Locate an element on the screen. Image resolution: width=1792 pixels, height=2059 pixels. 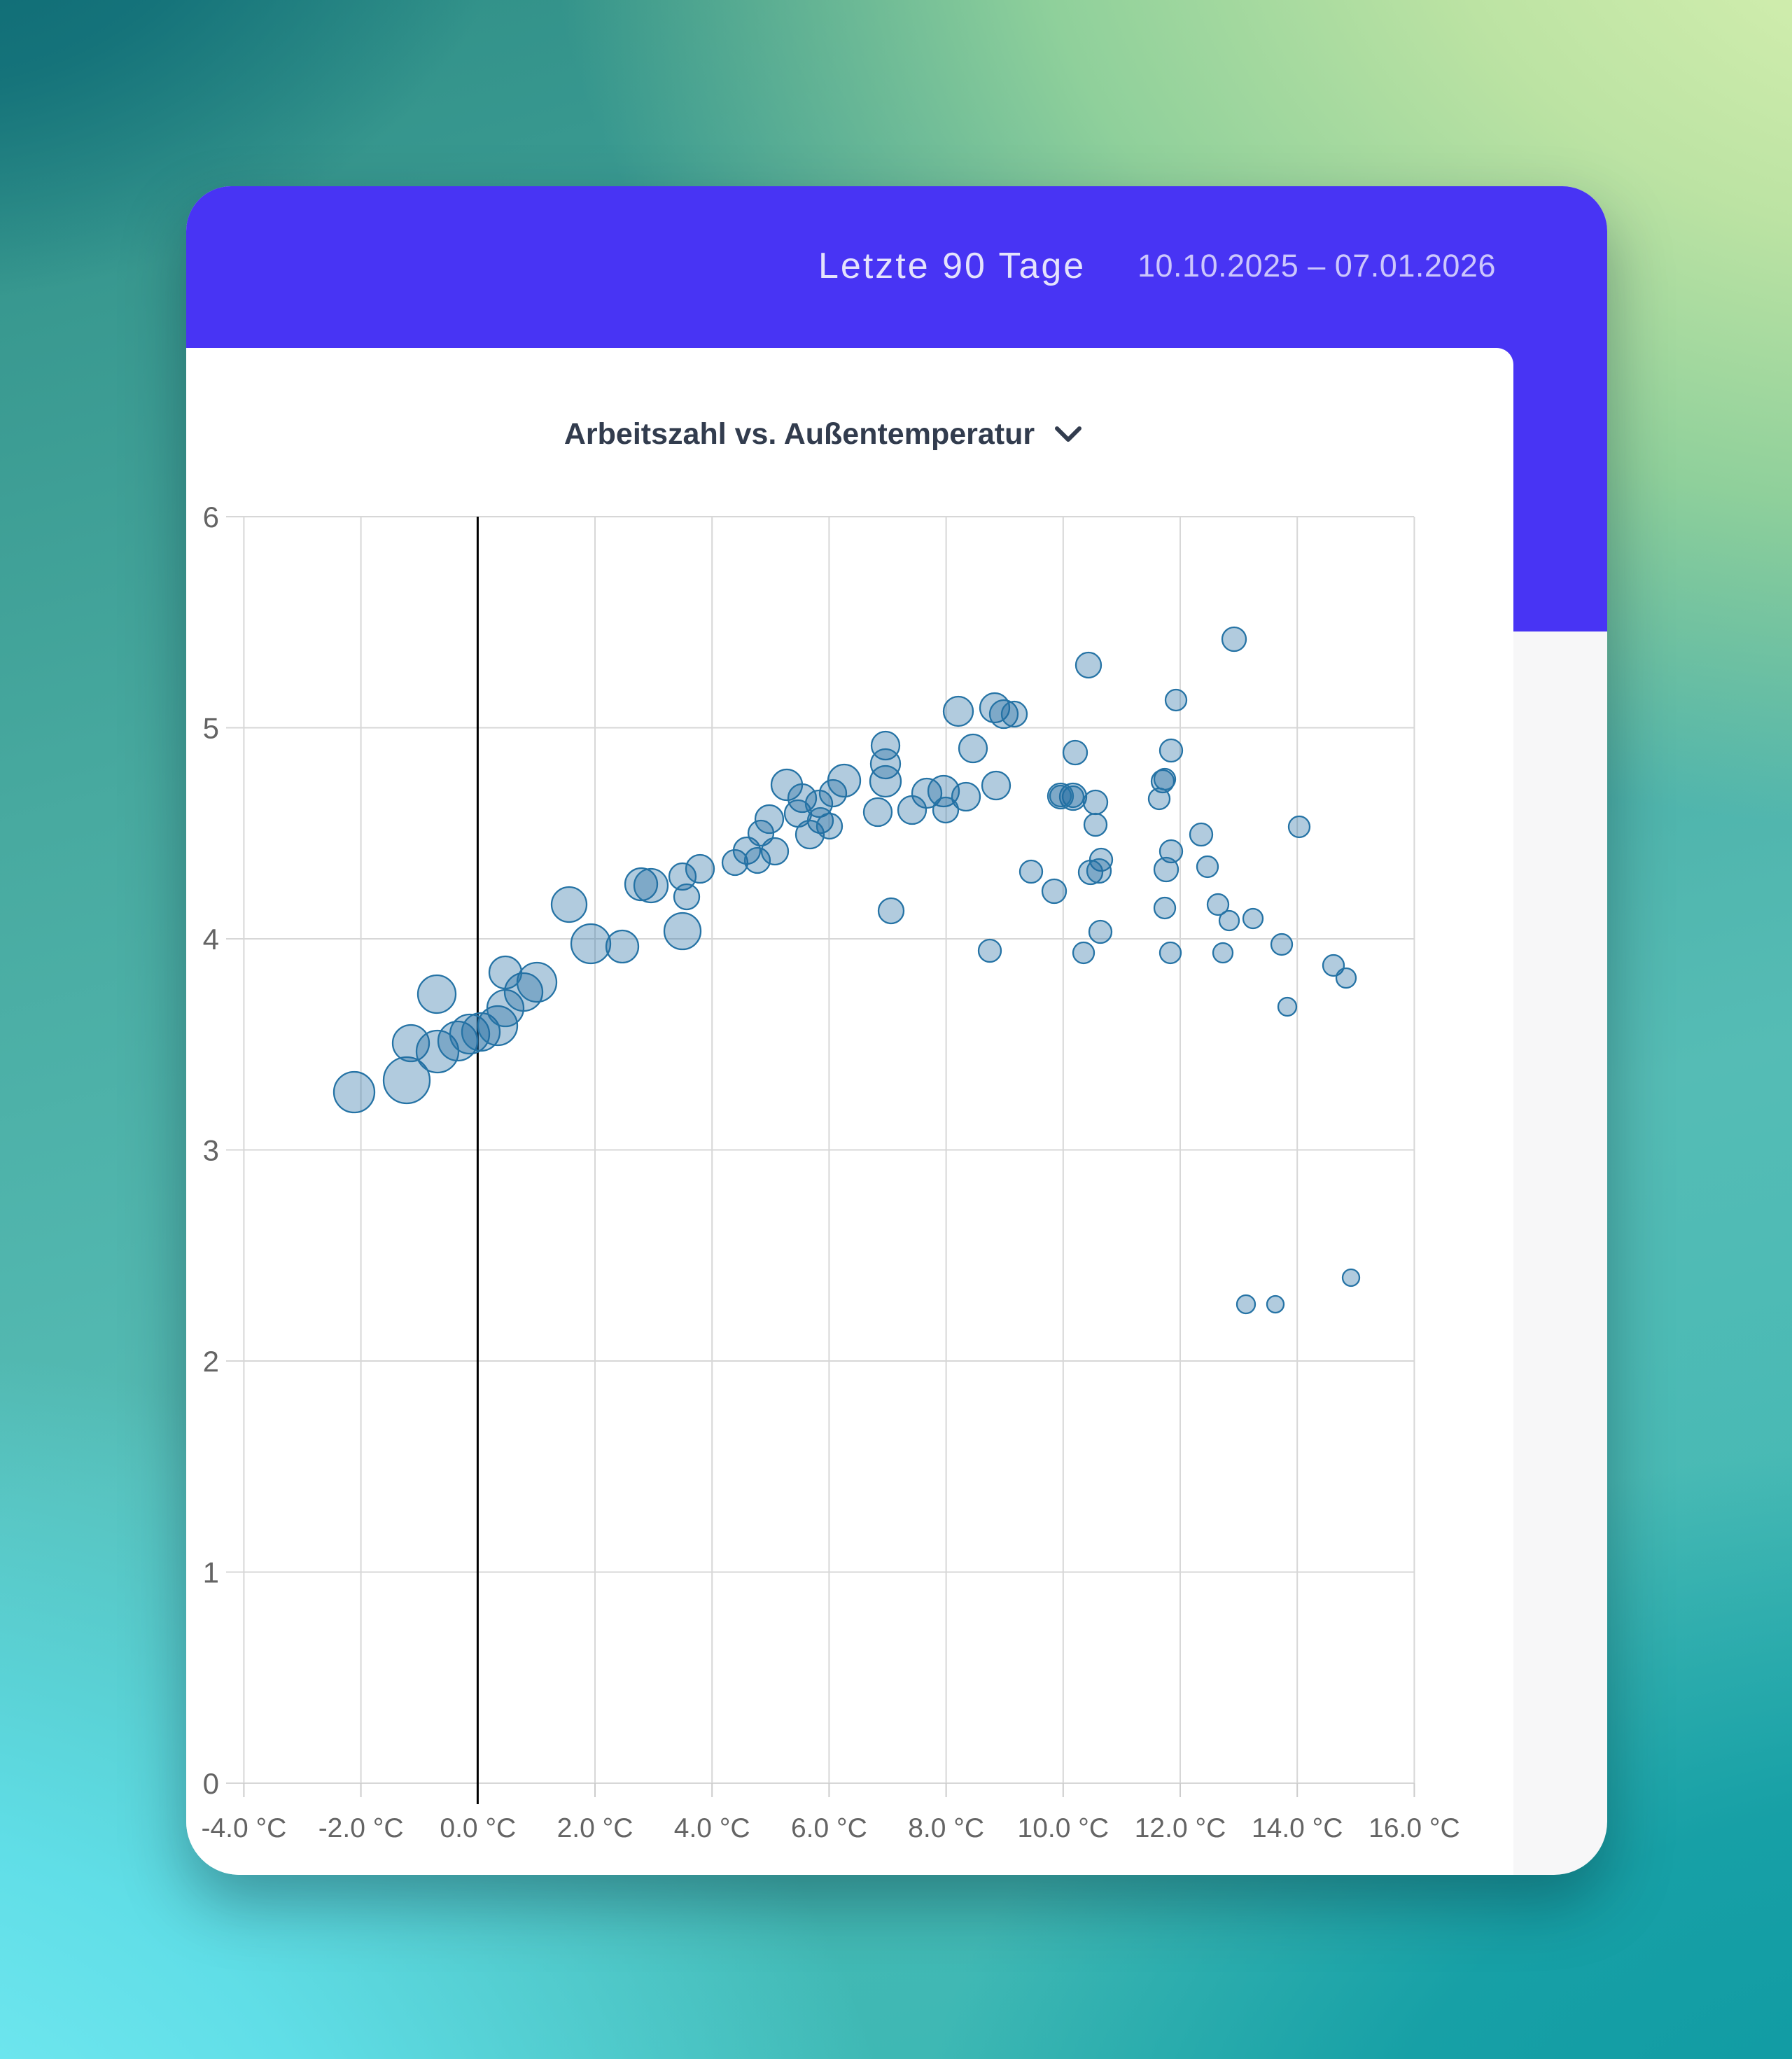
svg-text: 12.0 °C is located at coordinates (1180, 1828).